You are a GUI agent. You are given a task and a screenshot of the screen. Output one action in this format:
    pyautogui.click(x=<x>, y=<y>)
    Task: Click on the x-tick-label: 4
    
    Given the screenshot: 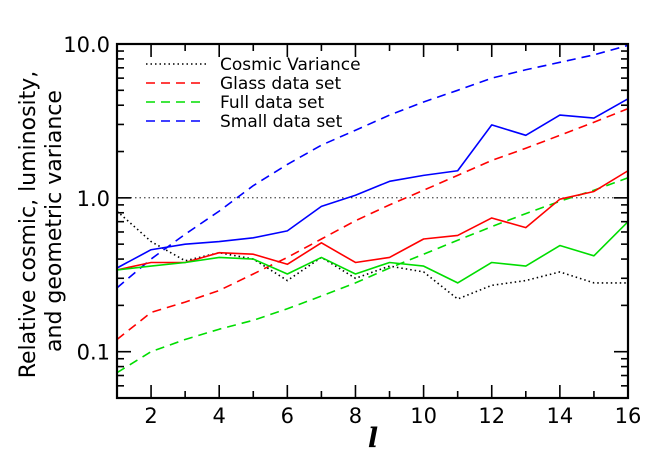 What is the action you would take?
    pyautogui.click(x=219, y=416)
    